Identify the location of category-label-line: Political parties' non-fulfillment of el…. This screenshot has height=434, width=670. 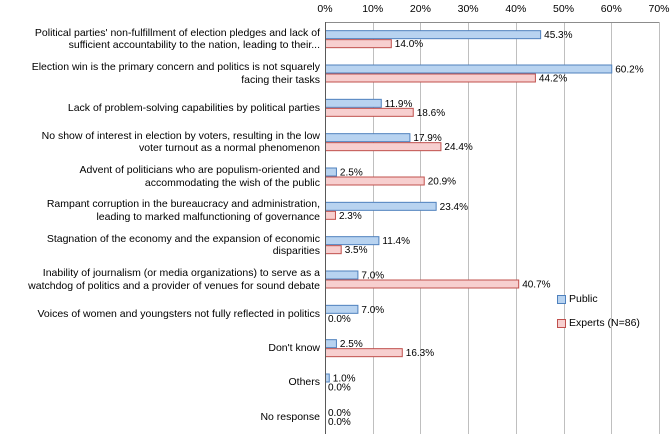
(177, 32).